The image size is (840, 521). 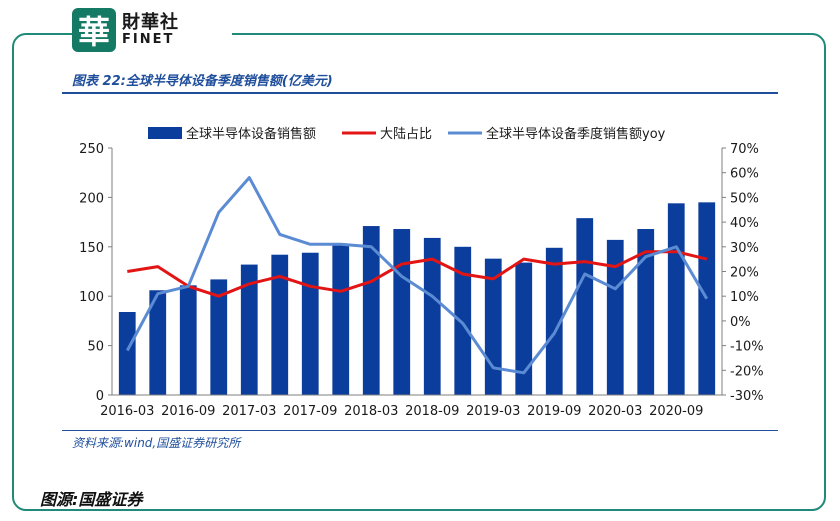 I want to click on x-tick-label: 2020-03, so click(x=615, y=411).